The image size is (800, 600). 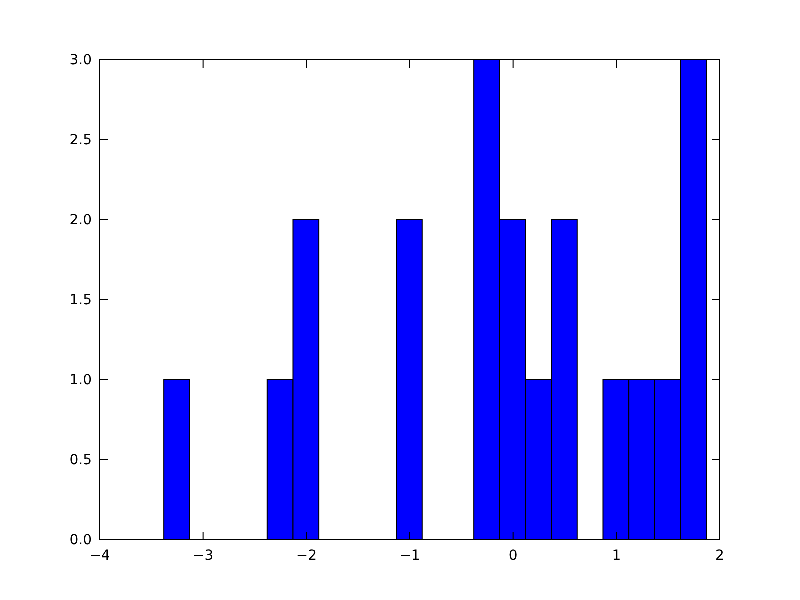 I want to click on y-tick-label: 1.0, so click(x=81, y=380).